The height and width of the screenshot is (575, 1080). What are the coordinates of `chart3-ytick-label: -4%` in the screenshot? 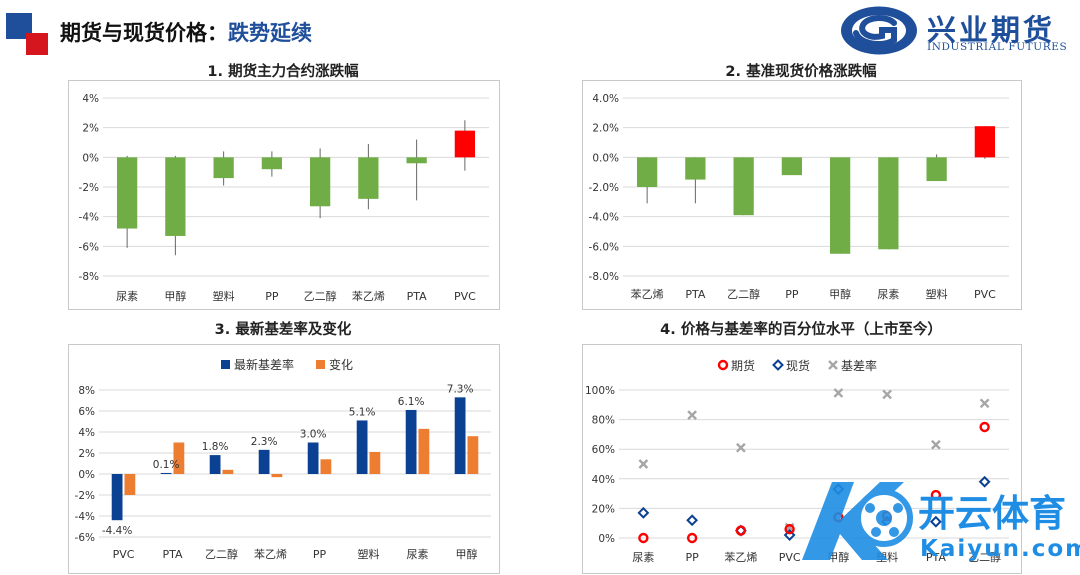 It's located at (85, 517).